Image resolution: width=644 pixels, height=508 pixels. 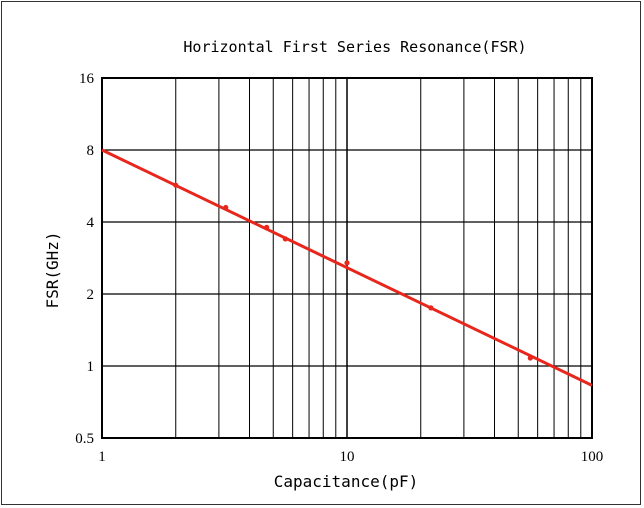 I want to click on y-tick-label: 1, so click(x=91, y=367).